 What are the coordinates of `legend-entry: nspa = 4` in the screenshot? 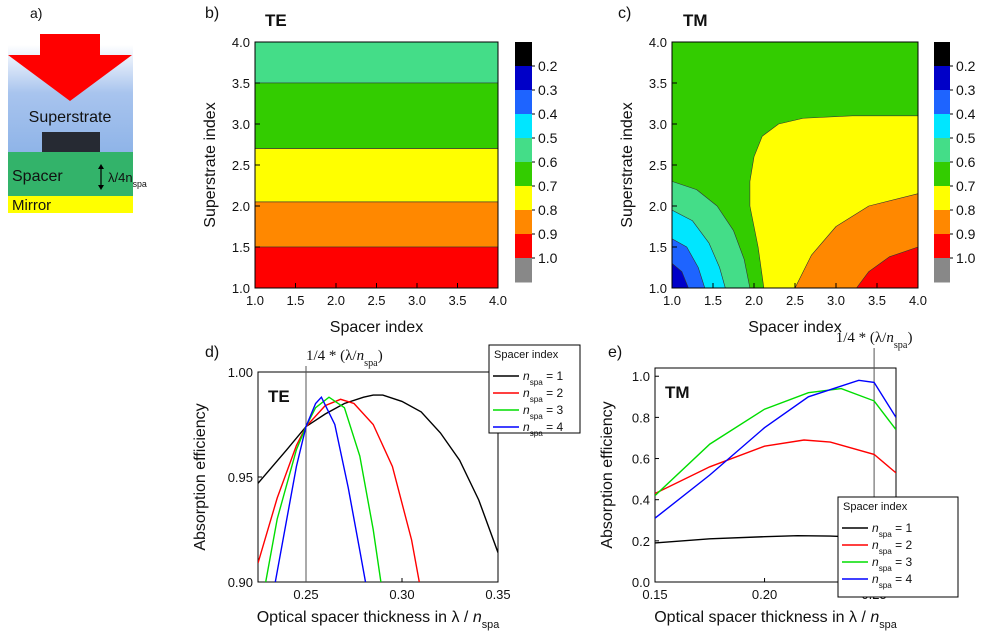 It's located at (892, 581).